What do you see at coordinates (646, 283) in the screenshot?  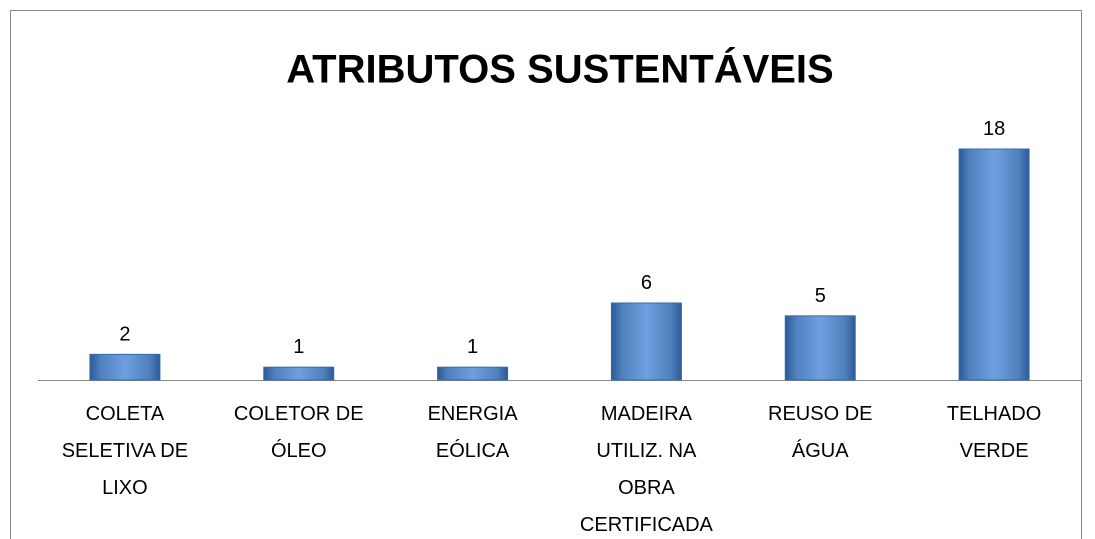 I see `value-label: 6` at bounding box center [646, 283].